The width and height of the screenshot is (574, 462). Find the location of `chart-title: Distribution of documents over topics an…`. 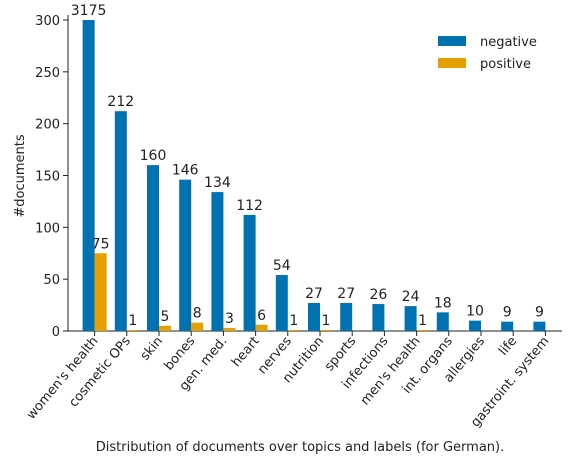

chart-title: Distribution of documents over topics an… is located at coordinates (300, 447).